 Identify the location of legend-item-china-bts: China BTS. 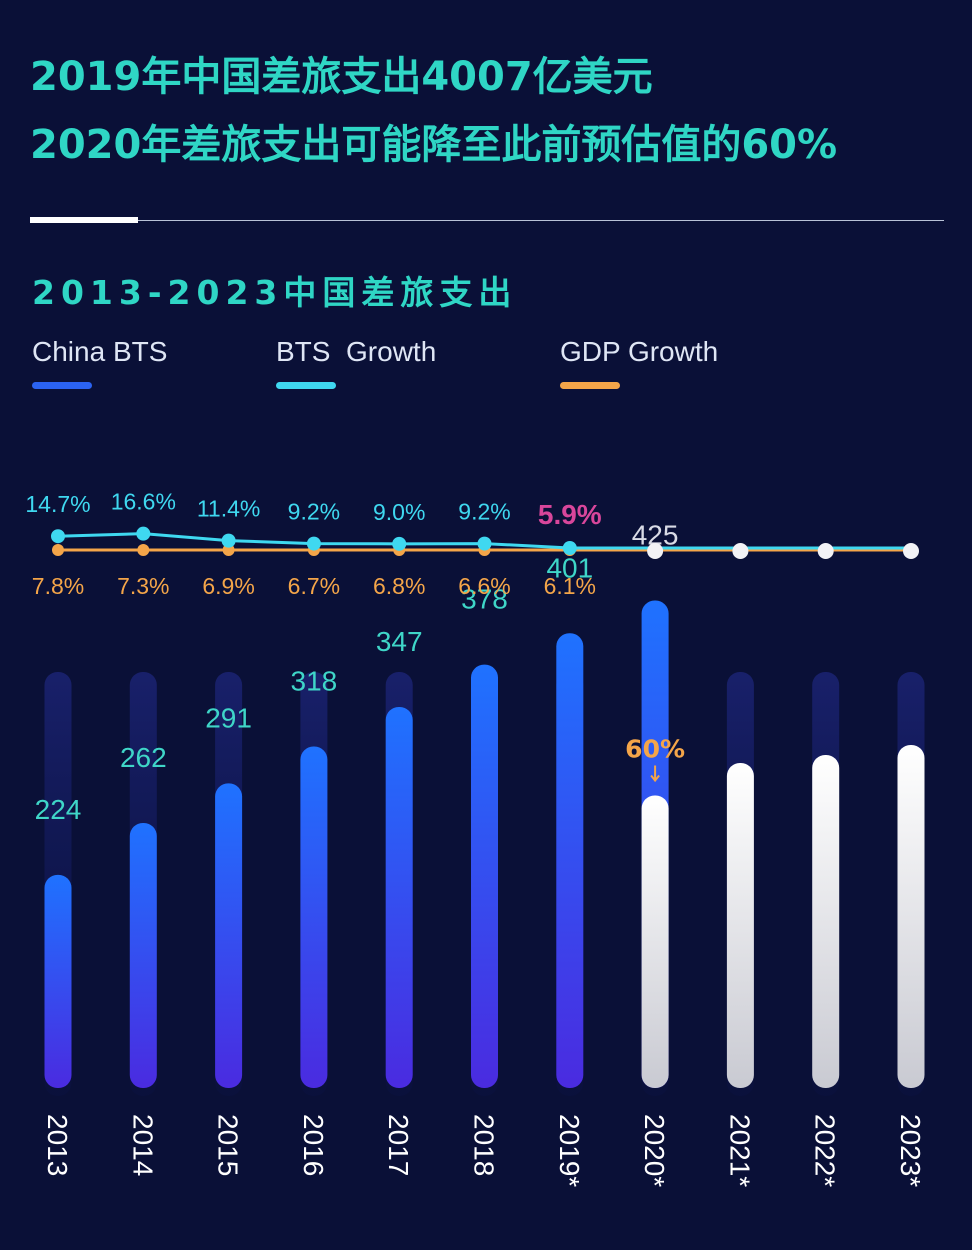
(100, 362).